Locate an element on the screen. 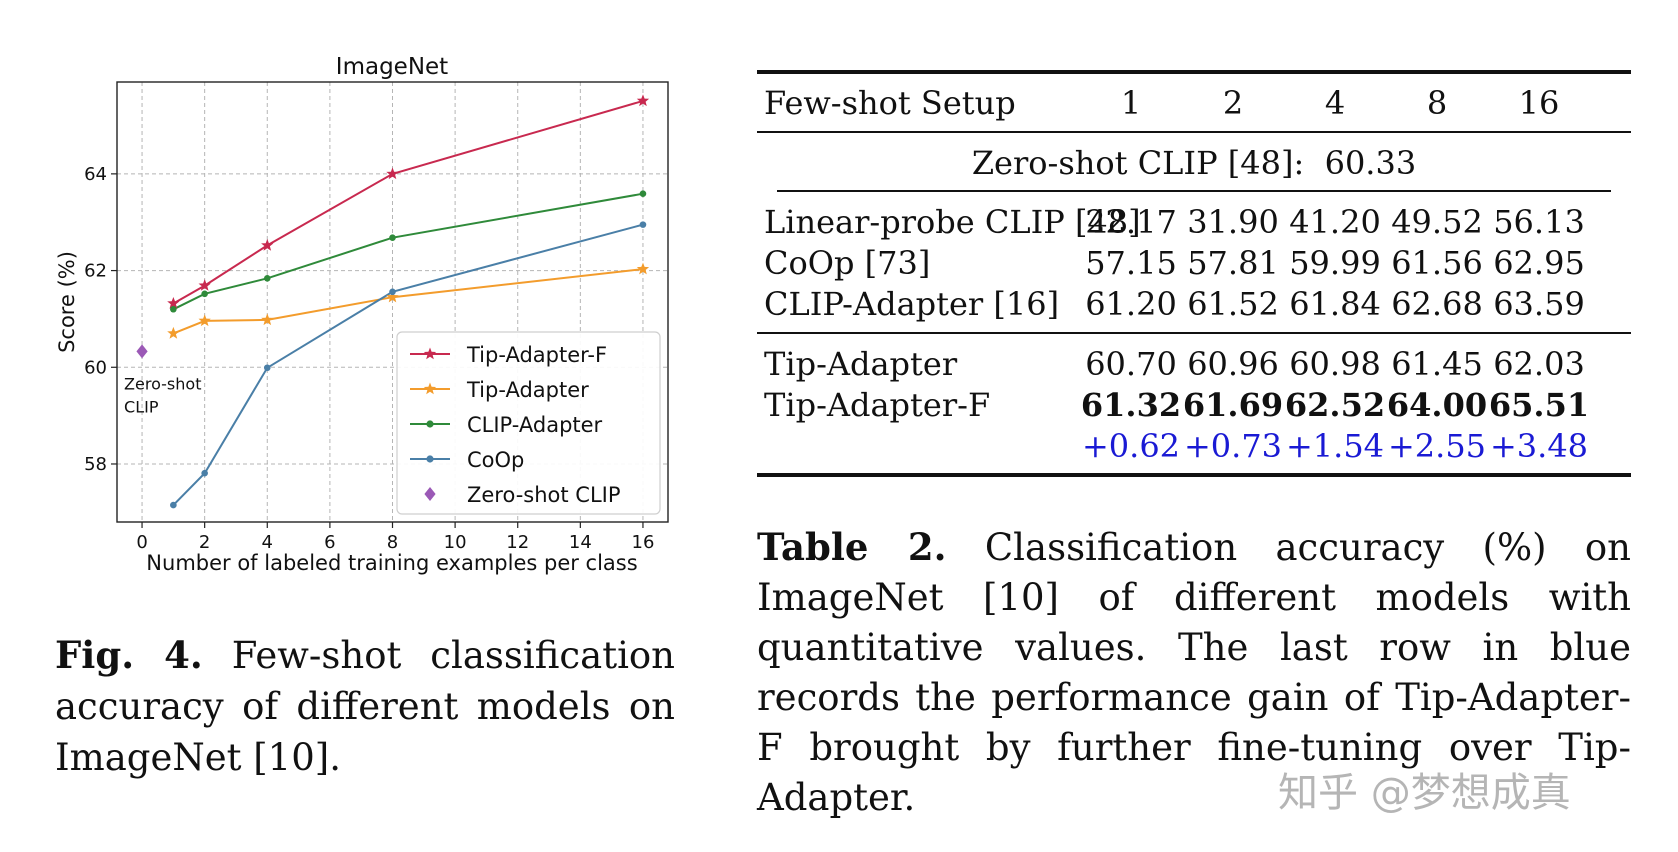  row-clip-adapter-16: 63.59 is located at coordinates (1539, 304).